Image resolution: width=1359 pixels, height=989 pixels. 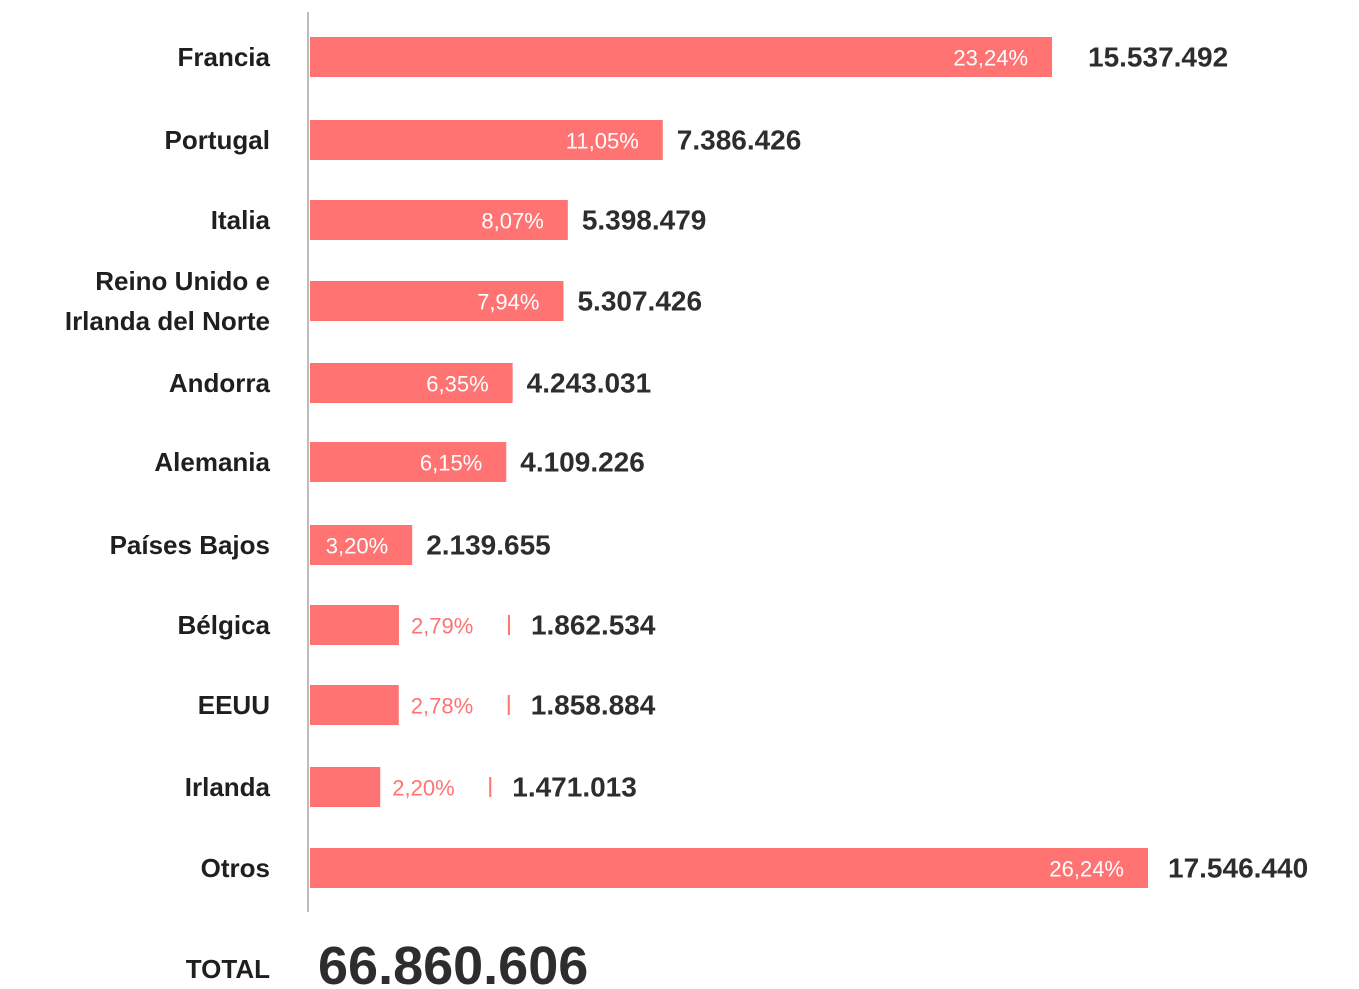 I want to click on value-label: 7.386.426, so click(x=739, y=140).